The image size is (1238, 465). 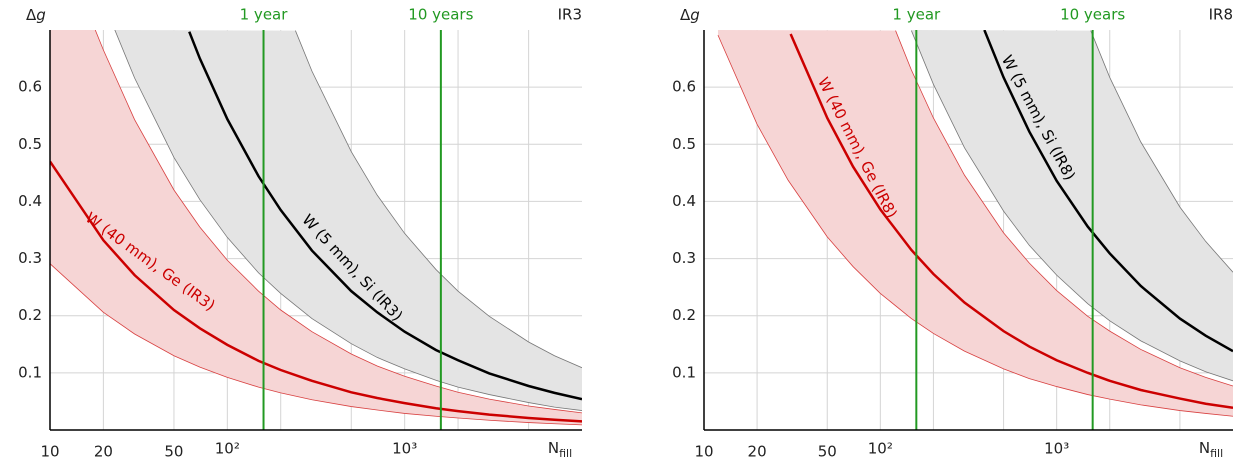 What do you see at coordinates (1161, 151) in the screenshot?
I see `band-edge` at bounding box center [1161, 151].